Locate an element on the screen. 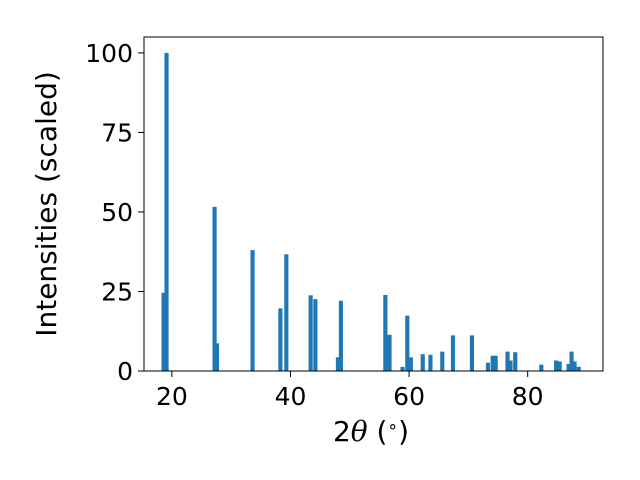  y-axis-ticks: 0 25 50 75 100 is located at coordinates (114, 212).